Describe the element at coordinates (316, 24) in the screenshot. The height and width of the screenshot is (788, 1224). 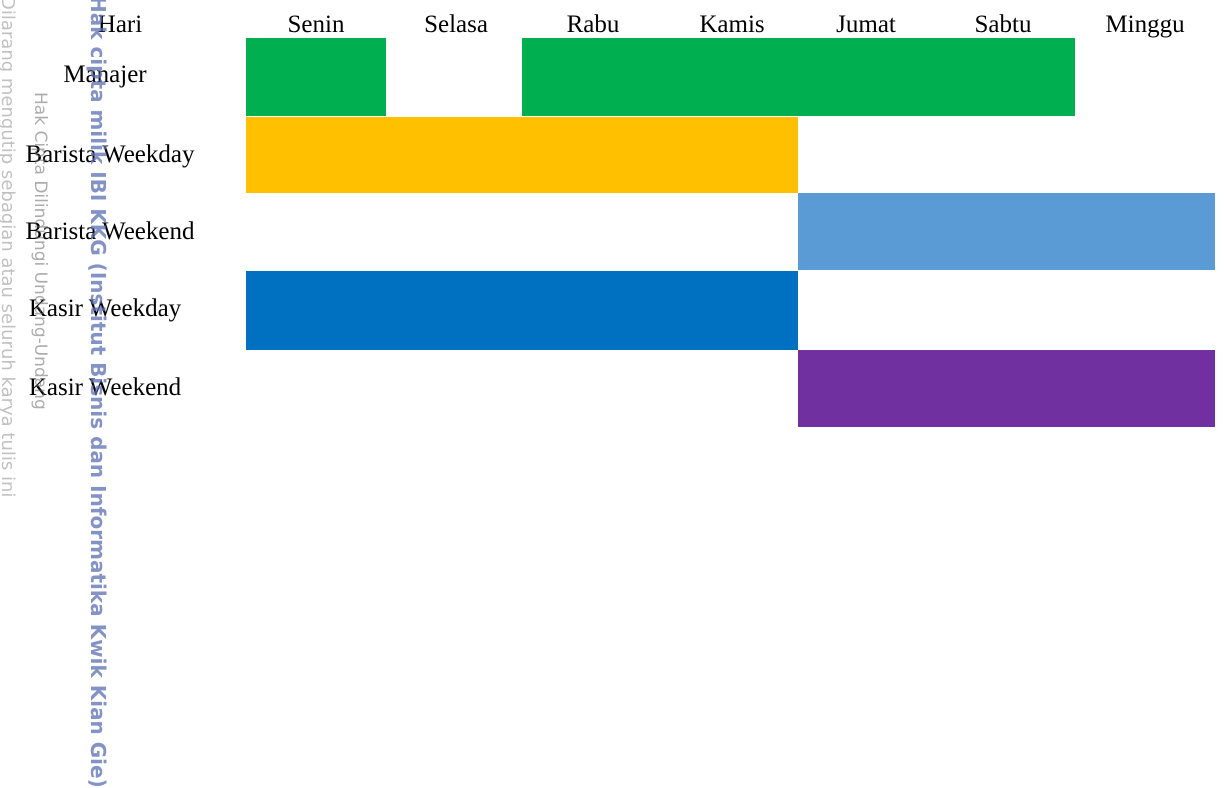
I see `day-label-senin: Senin` at that location.